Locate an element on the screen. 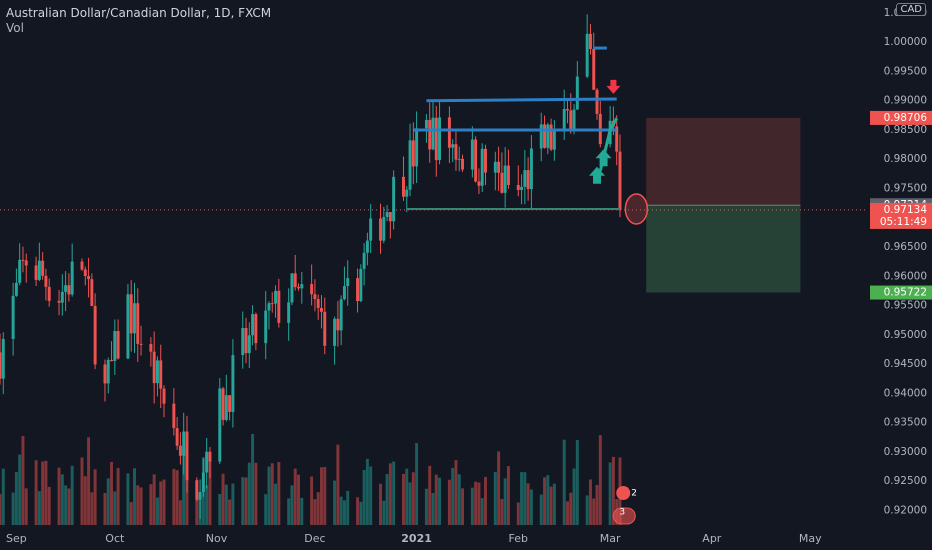 This screenshot has height=550, width=932. up-arrow-icon is located at coordinates (597, 175).